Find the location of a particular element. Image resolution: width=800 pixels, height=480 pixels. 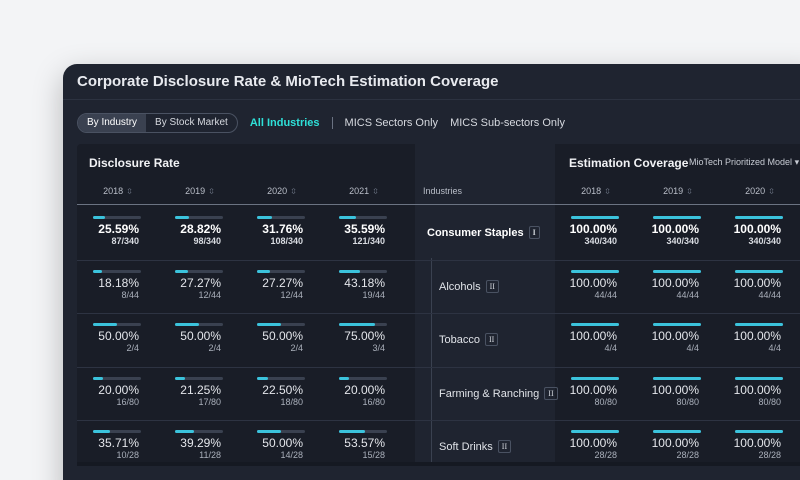

industry-label: Consumer Staples is located at coordinates (475, 232).